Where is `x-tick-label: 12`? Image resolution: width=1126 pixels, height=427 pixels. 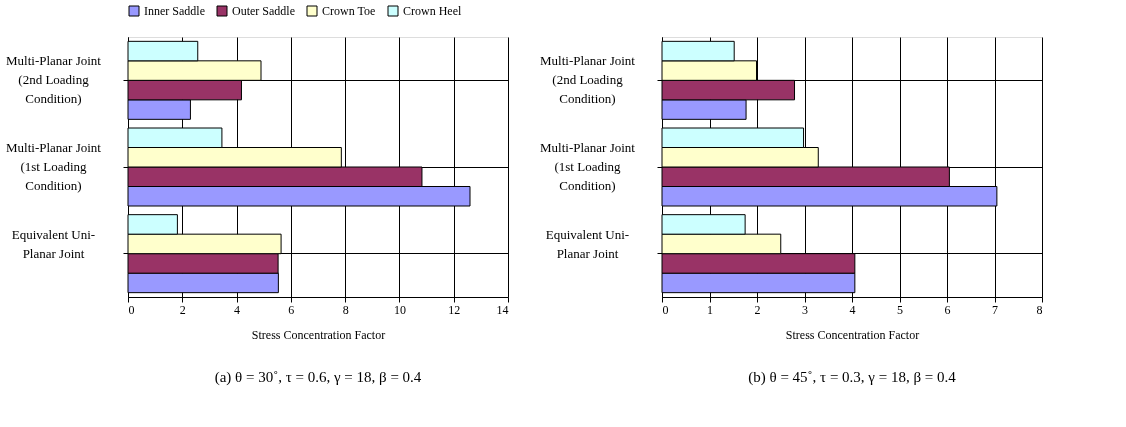 x-tick-label: 12 is located at coordinates (454, 309).